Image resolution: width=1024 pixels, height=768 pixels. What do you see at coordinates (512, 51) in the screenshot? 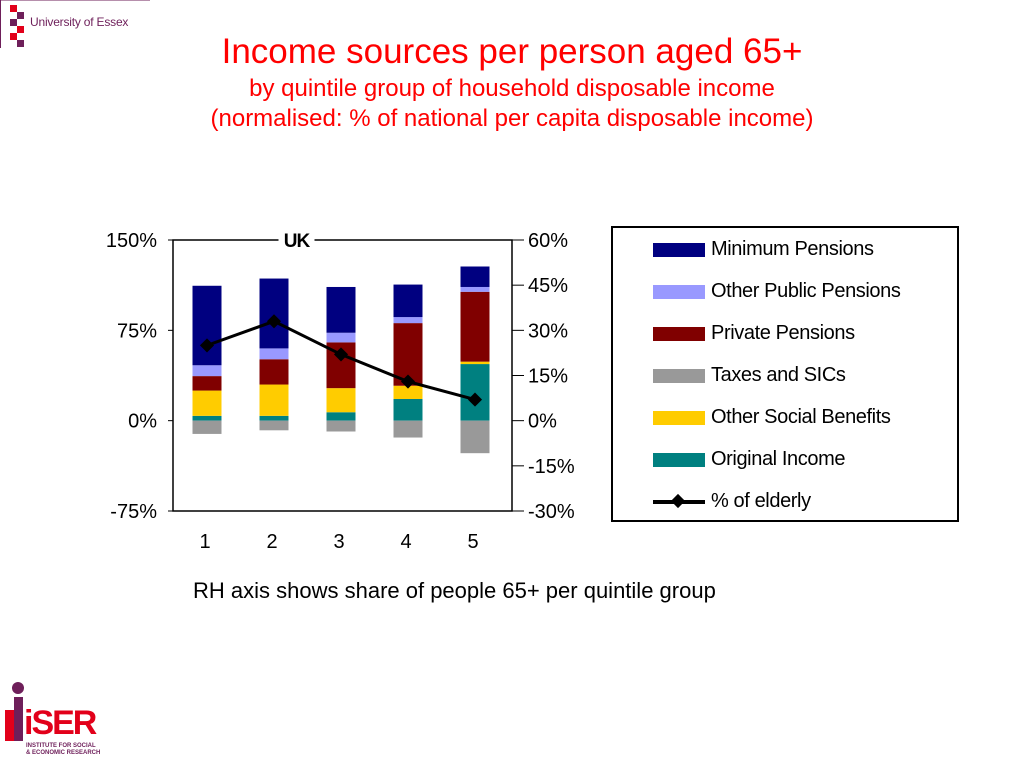
I see `page-title: Income sources per person aged 65+` at bounding box center [512, 51].